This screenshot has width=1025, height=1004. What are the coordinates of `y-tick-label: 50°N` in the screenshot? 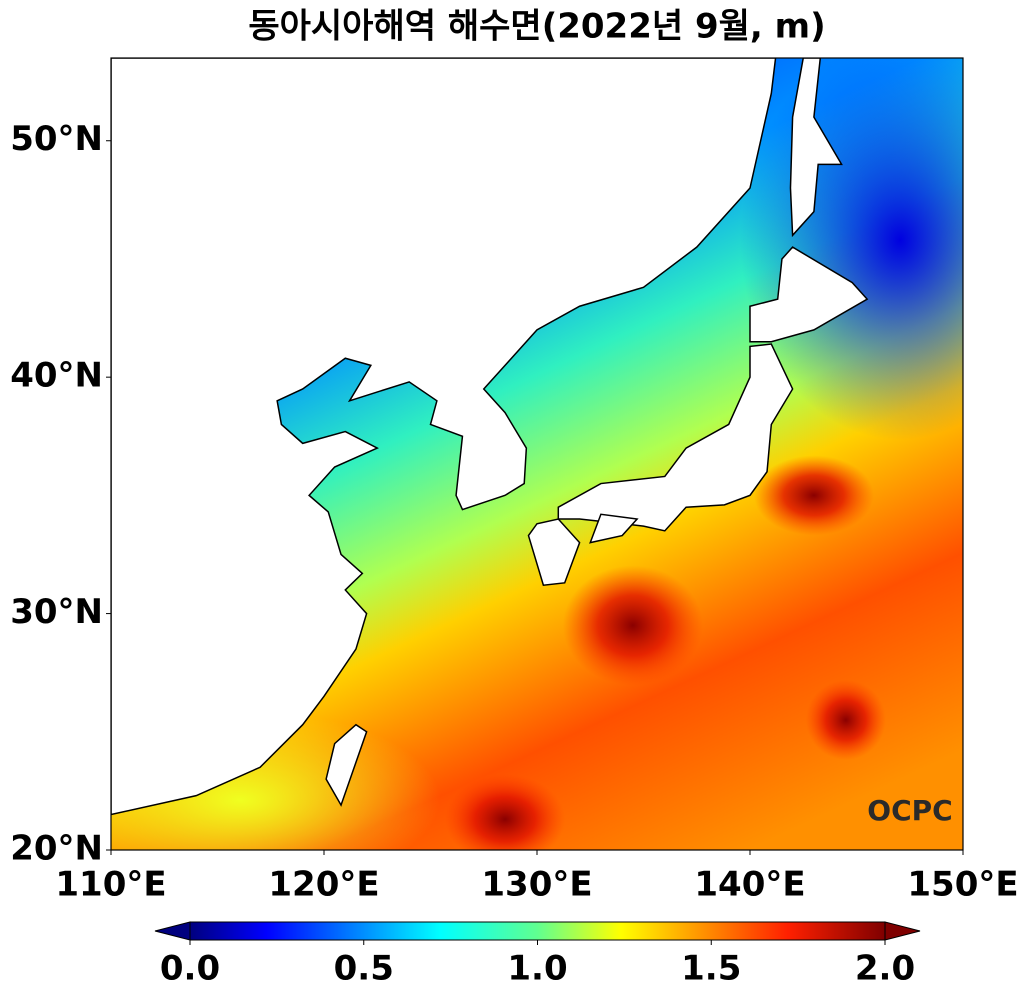 It's located at (56, 139).